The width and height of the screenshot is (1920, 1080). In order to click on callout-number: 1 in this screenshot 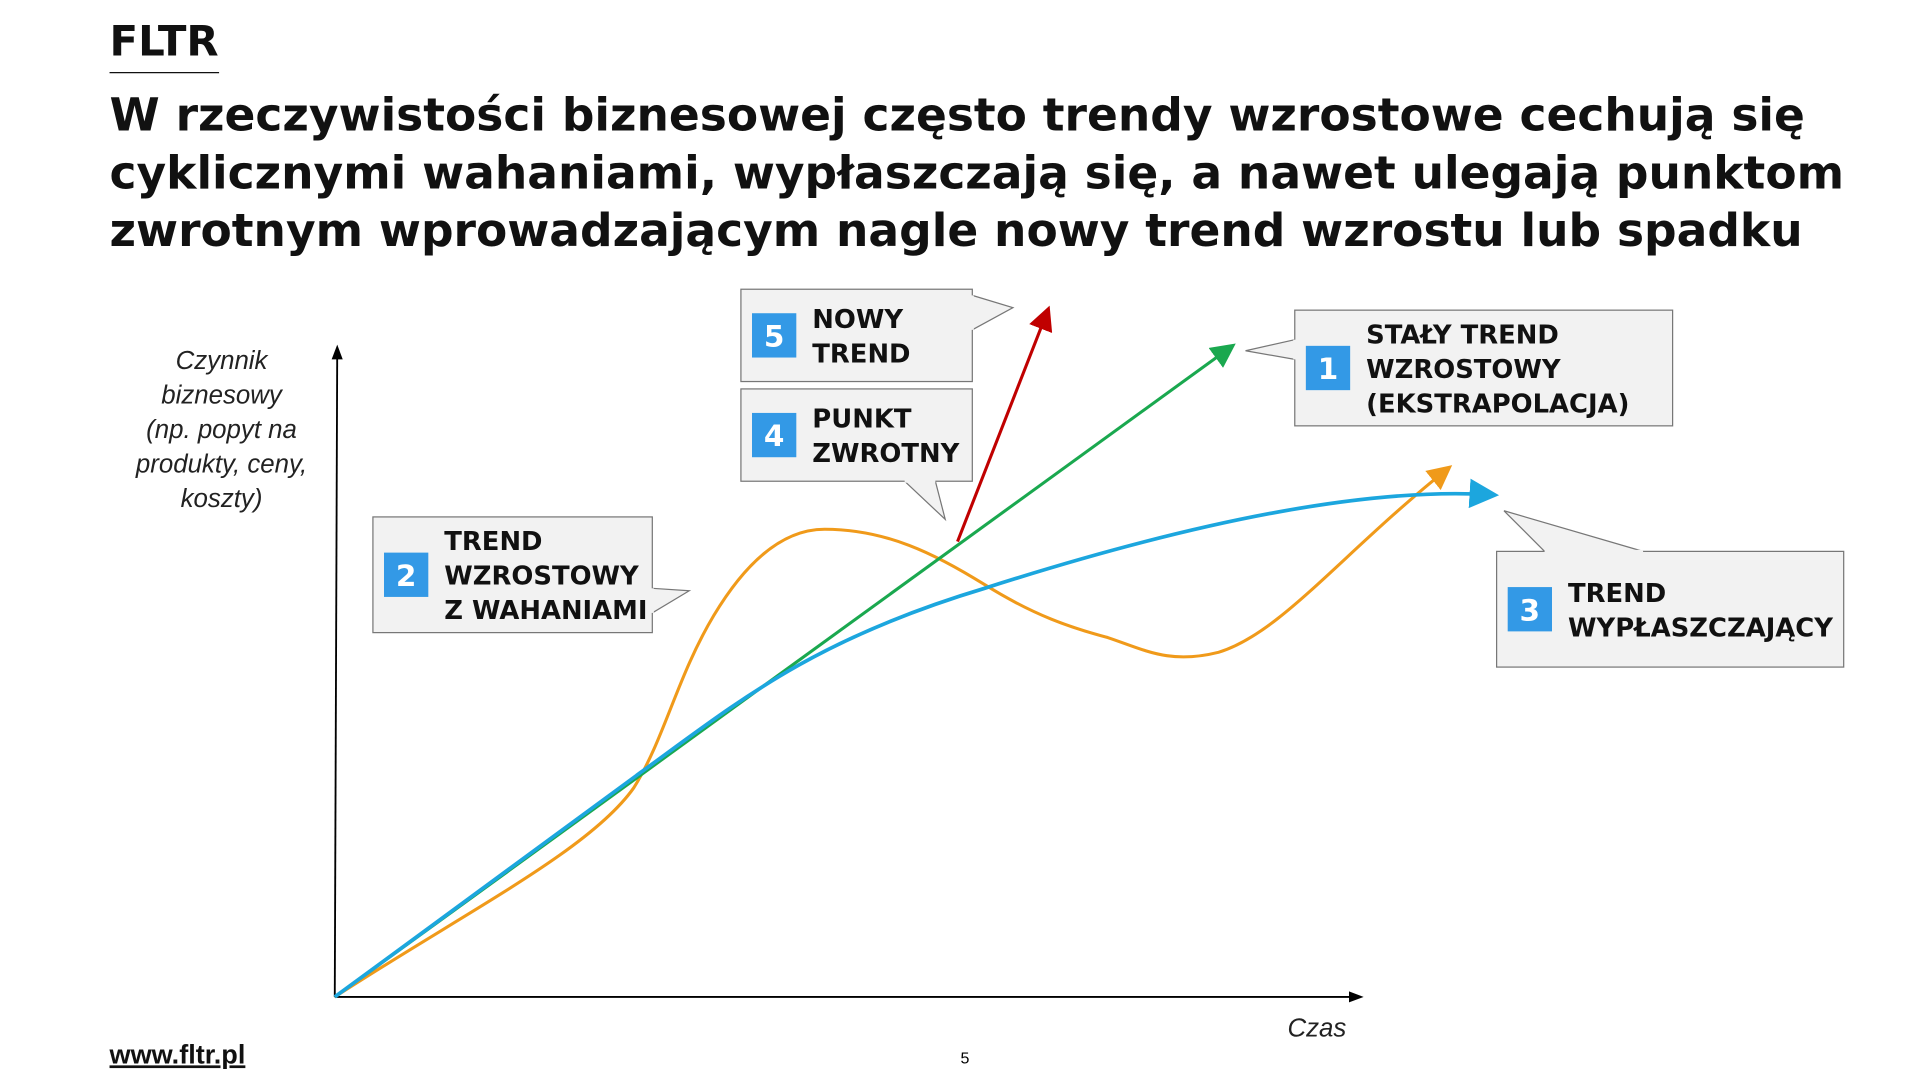, I will do `click(1328, 369)`.